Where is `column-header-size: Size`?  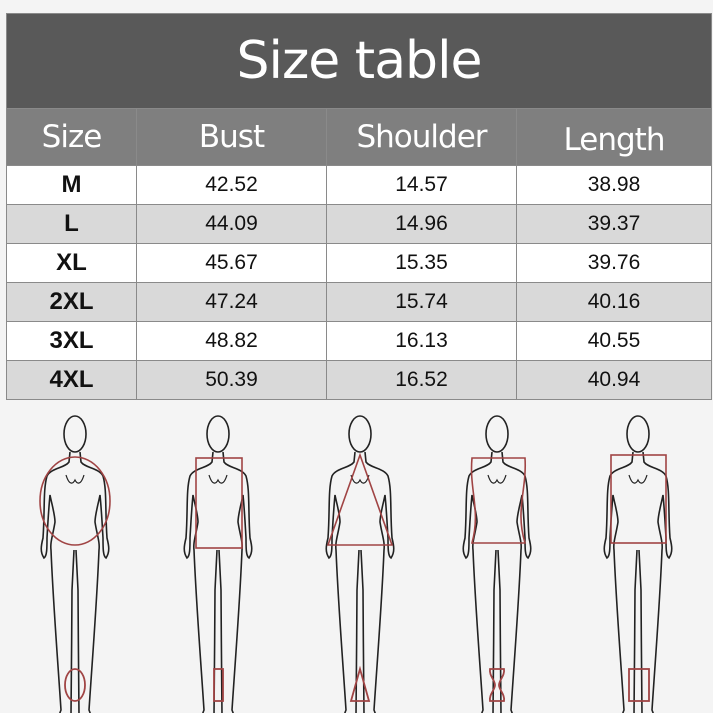 column-header-size: Size is located at coordinates (71, 137).